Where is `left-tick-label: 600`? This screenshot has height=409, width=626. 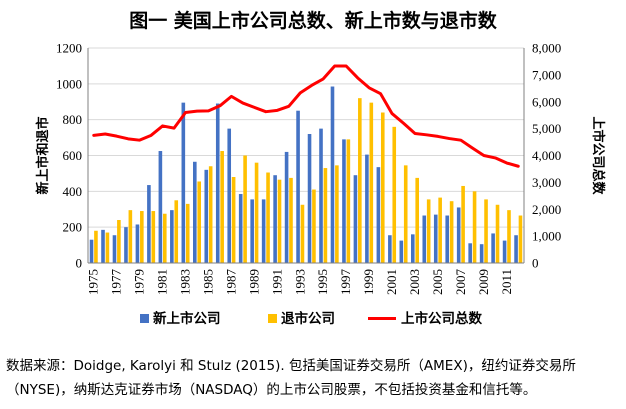
left-tick-label: 600 is located at coordinates (73, 155).